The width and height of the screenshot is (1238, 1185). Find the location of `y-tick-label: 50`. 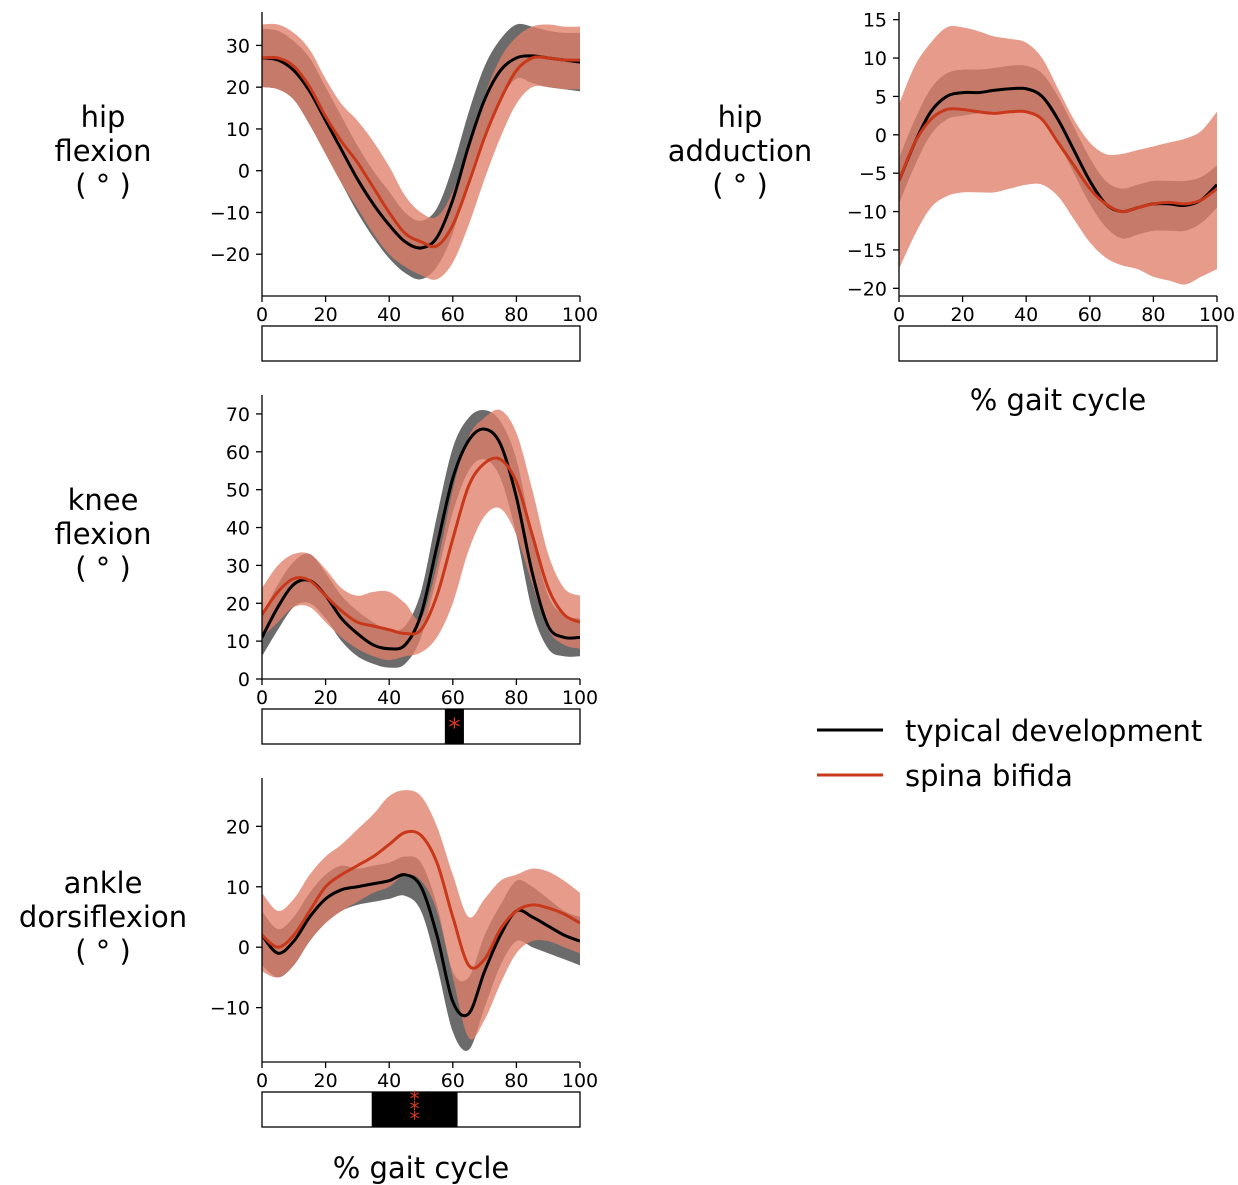

y-tick-label: 50 is located at coordinates (238, 491).